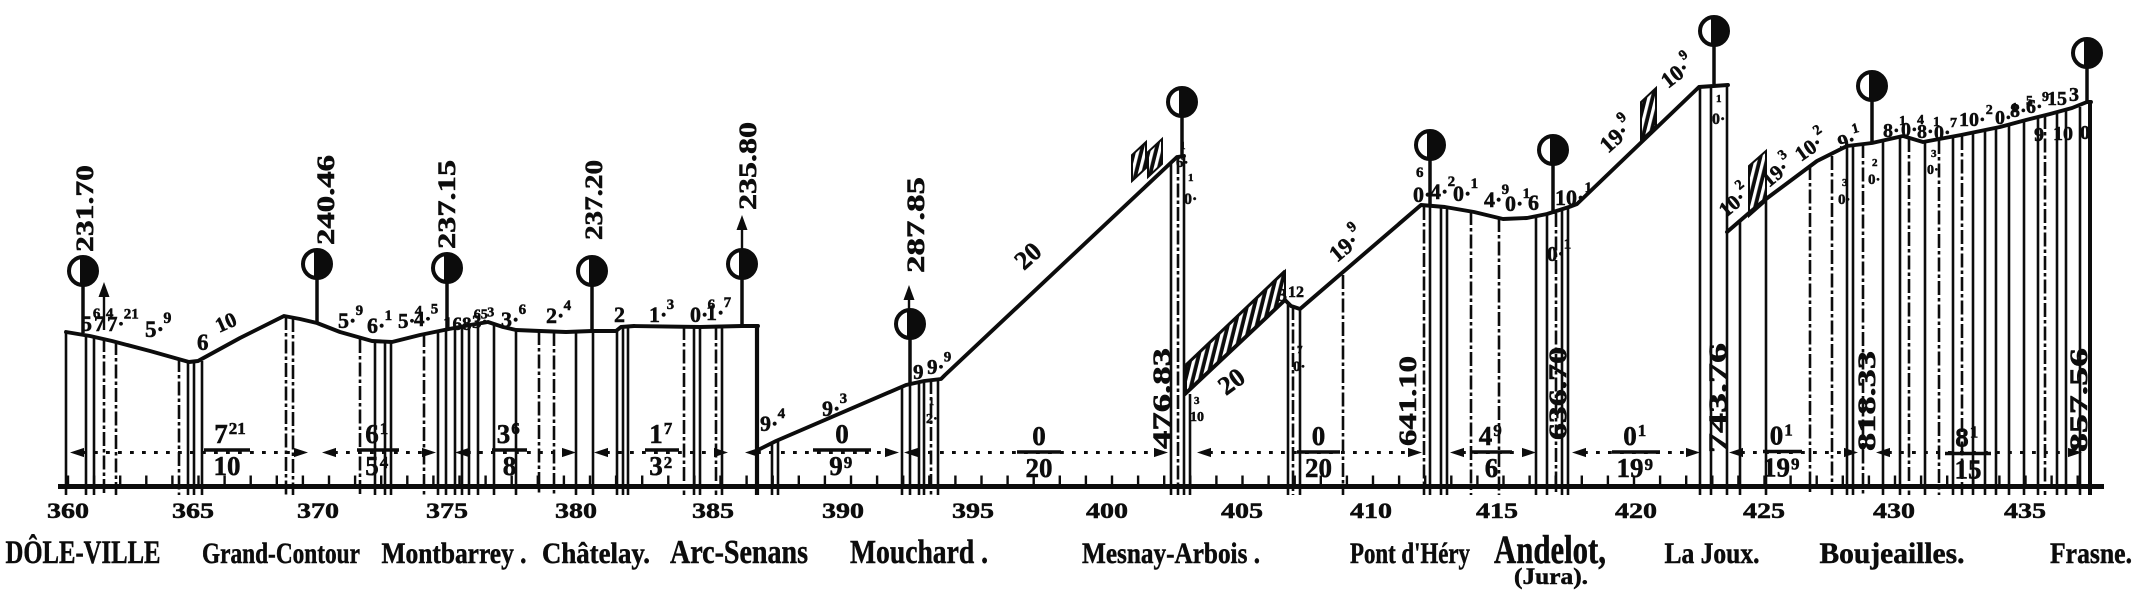  What do you see at coordinates (454, 553) in the screenshot?
I see `svg-text: Montbarrey .` at bounding box center [454, 553].